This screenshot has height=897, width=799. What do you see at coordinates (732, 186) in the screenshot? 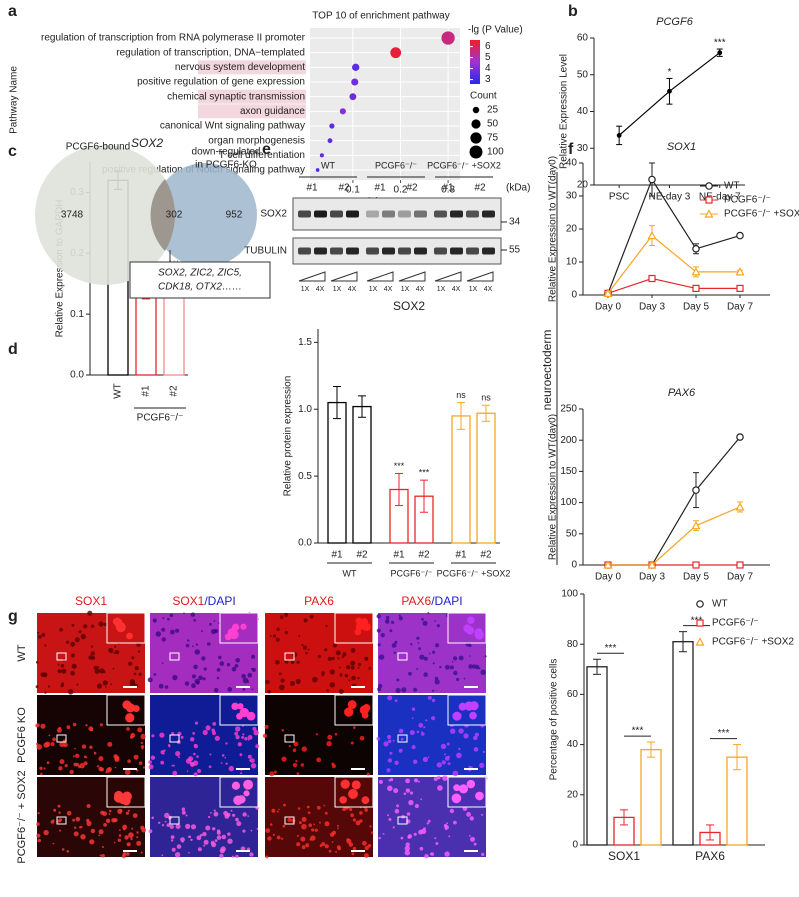
I see `legend-label: WT` at bounding box center [732, 186].